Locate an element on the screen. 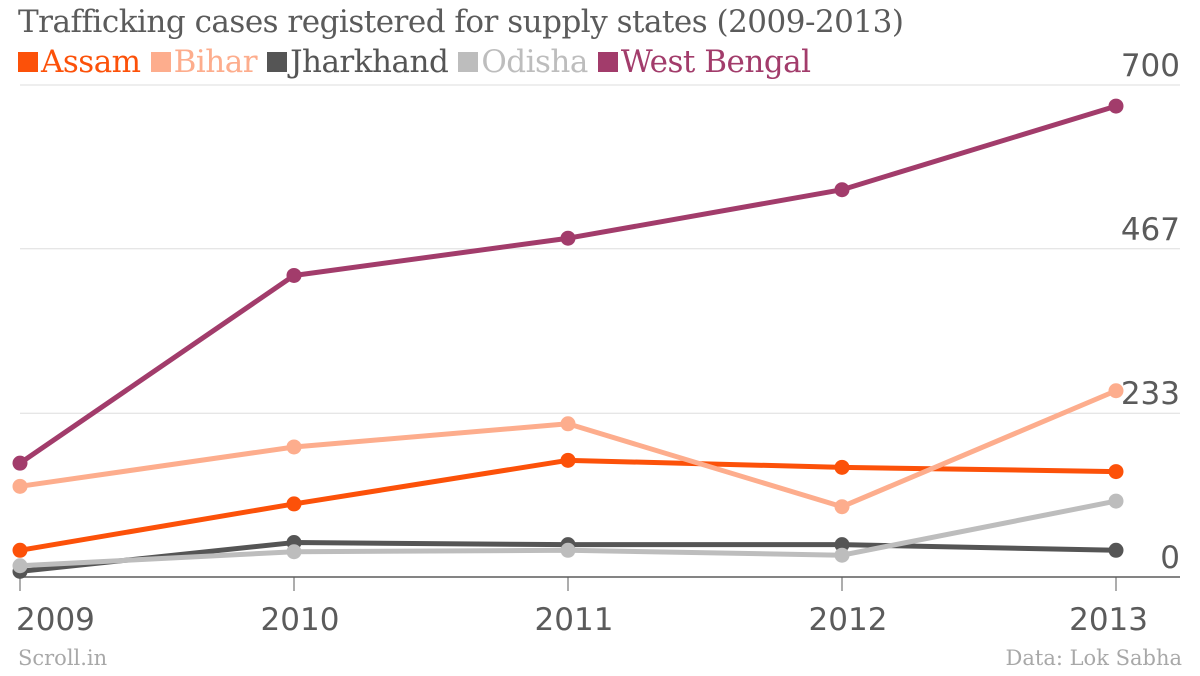  legend-item: Jharkhand is located at coordinates (358, 62).